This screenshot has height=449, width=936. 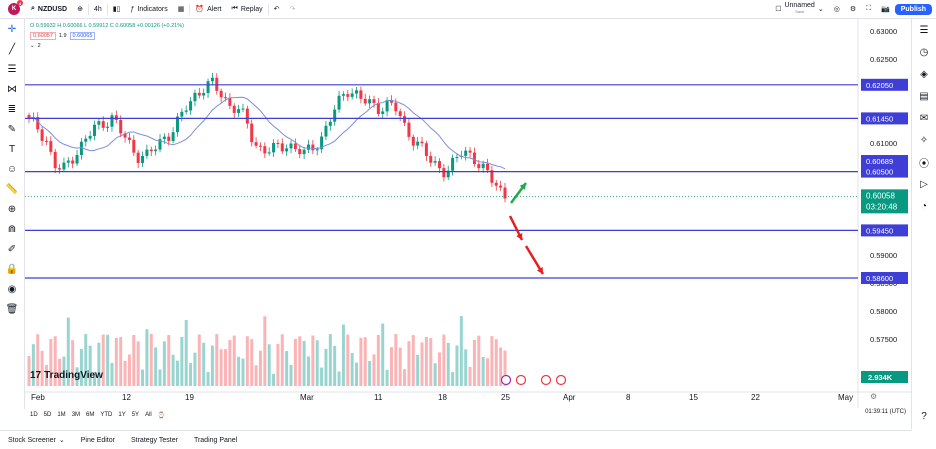 What do you see at coordinates (12, 169) in the screenshot?
I see `icon-tool: ☺` at bounding box center [12, 169].